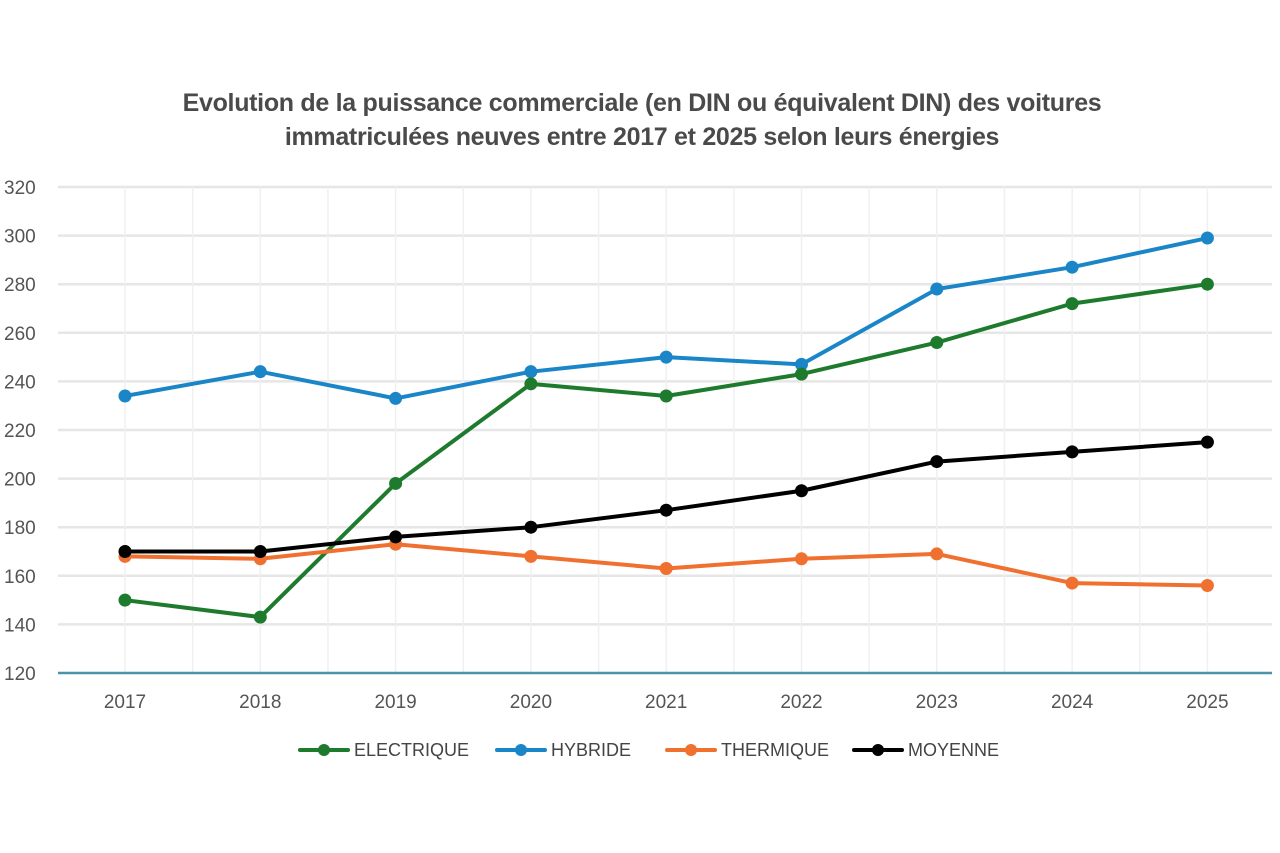 This screenshot has height=853, width=1280. What do you see at coordinates (801, 702) in the screenshot?
I see `x-tick-label: 2022` at bounding box center [801, 702].